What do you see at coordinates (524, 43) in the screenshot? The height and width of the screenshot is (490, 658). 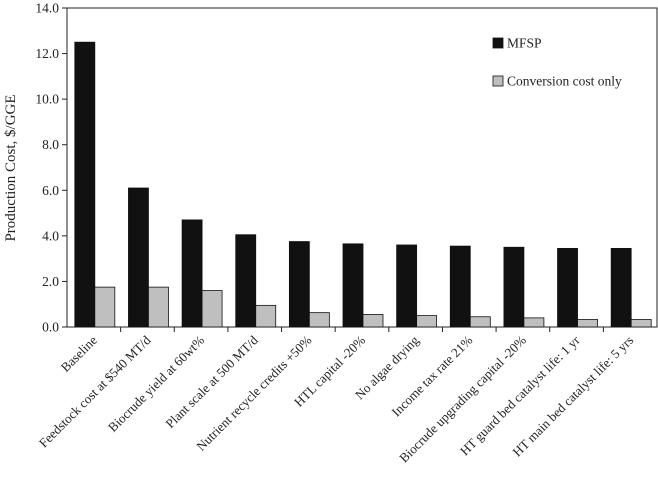 I see `legend-label: MFSP` at bounding box center [524, 43].